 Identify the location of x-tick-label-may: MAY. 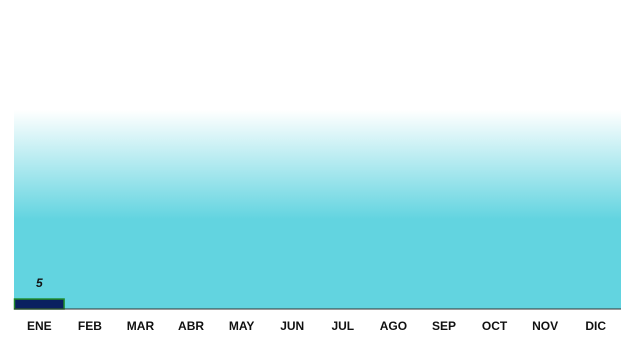
(242, 326).